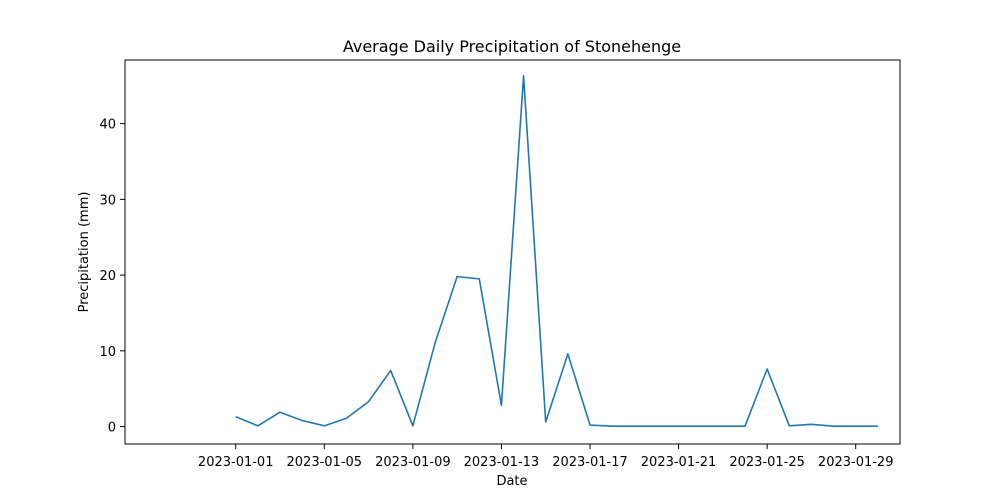 This screenshot has width=1000, height=500. Describe the element at coordinates (767, 462) in the screenshot. I see `x-tick-label: 2023-01-25` at that location.